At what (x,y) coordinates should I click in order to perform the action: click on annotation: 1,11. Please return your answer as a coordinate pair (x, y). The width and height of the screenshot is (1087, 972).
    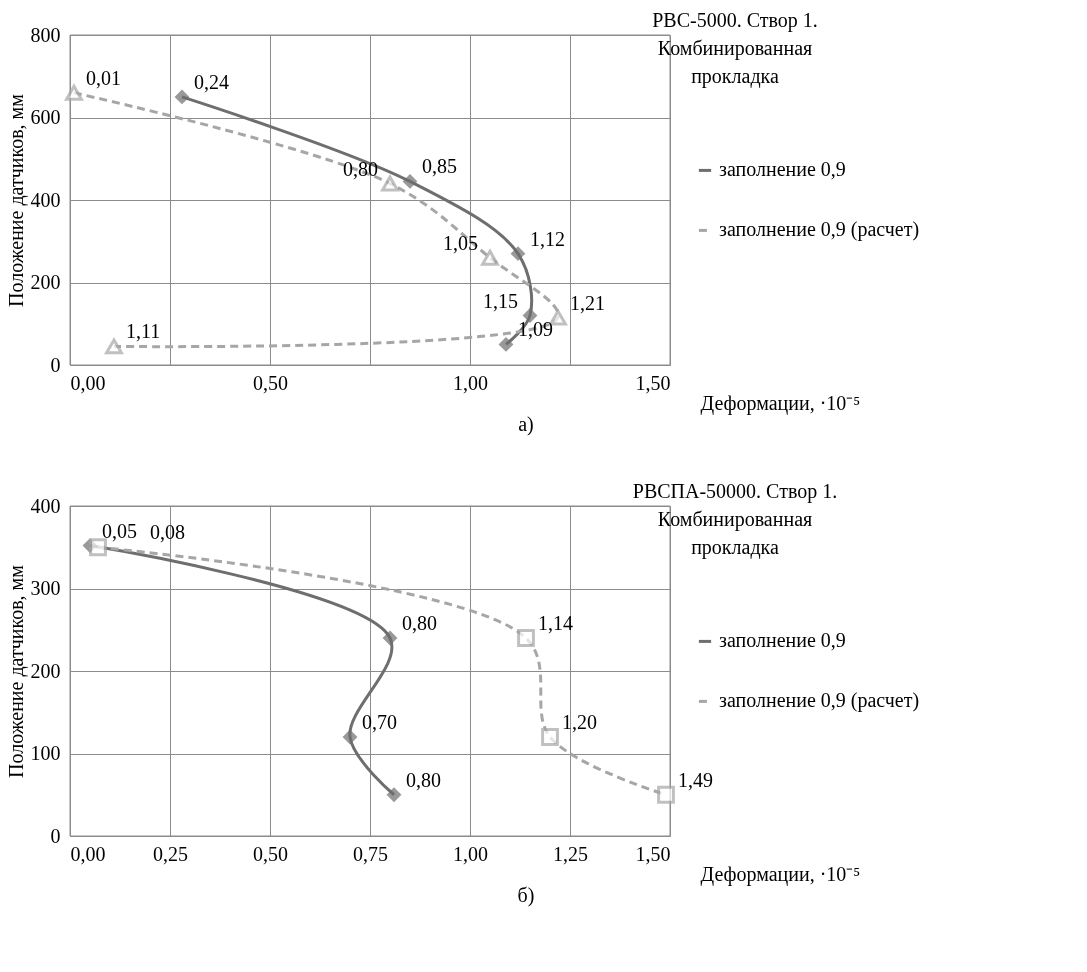
    Looking at the image, I should click on (143, 331).